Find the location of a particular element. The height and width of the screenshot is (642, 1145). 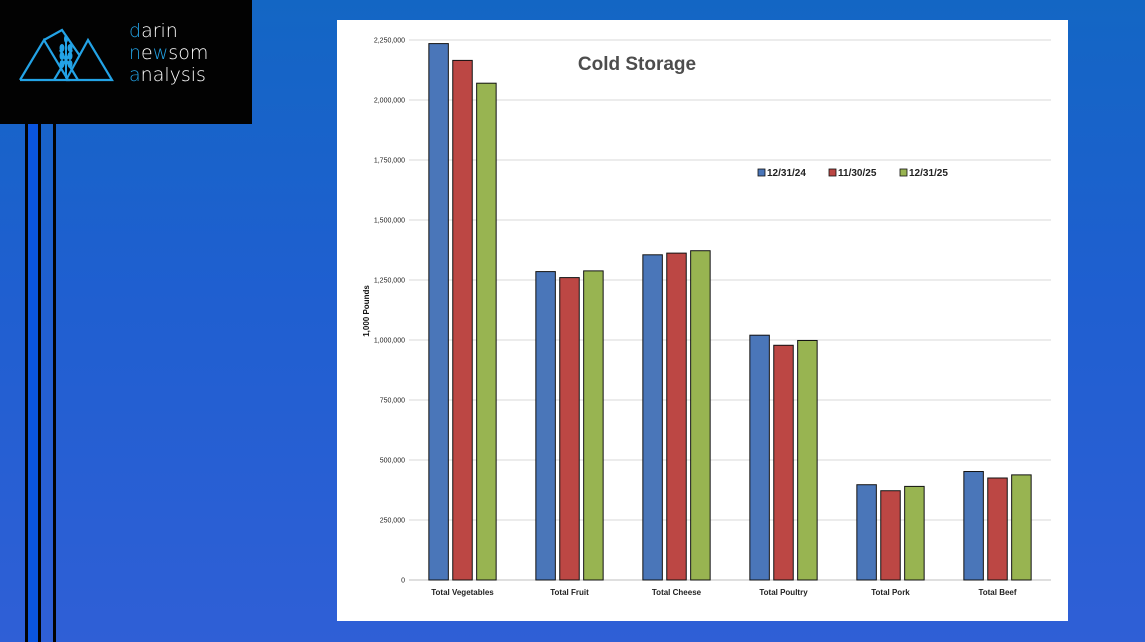

y-tick-label: 1,000,000 is located at coordinates (389, 341).